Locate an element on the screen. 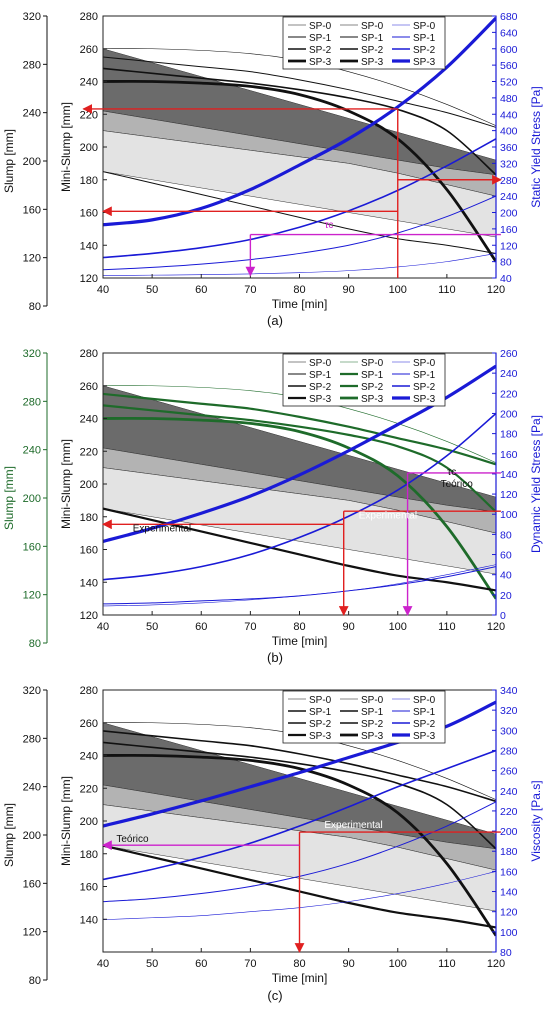 The height and width of the screenshot is (1016, 550). panel-label: (c) is located at coordinates (274, 995).